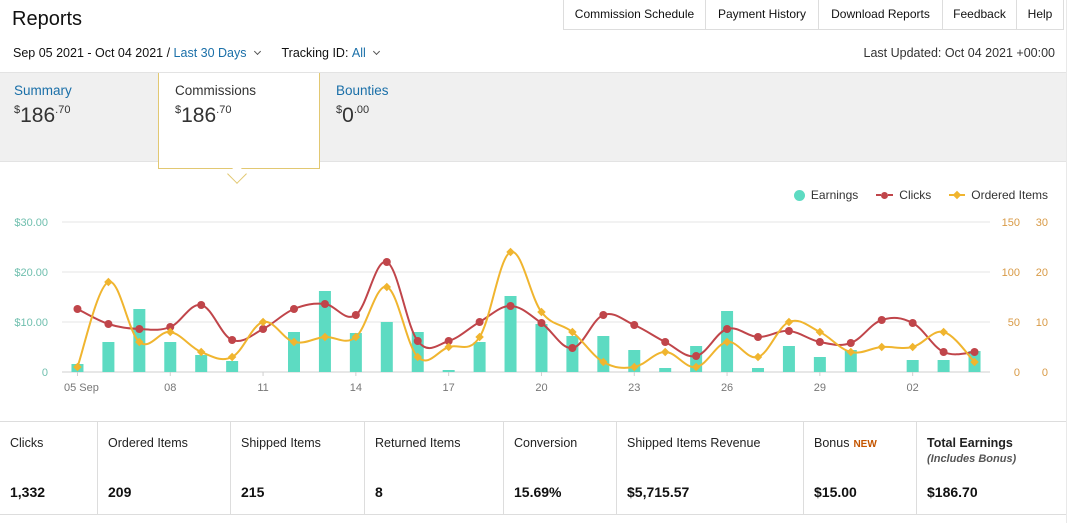 This screenshot has height=523, width=1081. What do you see at coordinates (356, 388) in the screenshot?
I see `x-axis-tick-label: 14` at bounding box center [356, 388].